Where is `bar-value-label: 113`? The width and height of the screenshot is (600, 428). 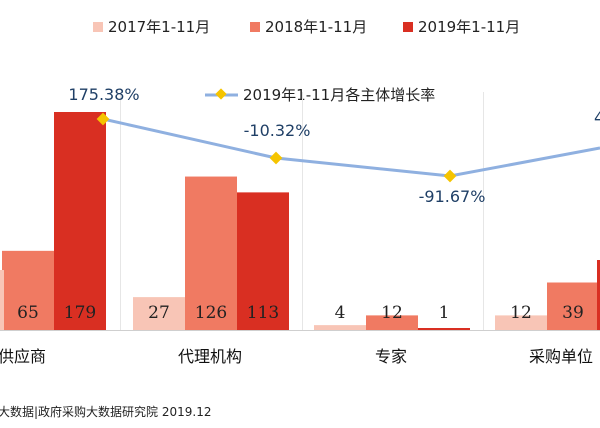 bar-value-label: 113 is located at coordinates (263, 313).